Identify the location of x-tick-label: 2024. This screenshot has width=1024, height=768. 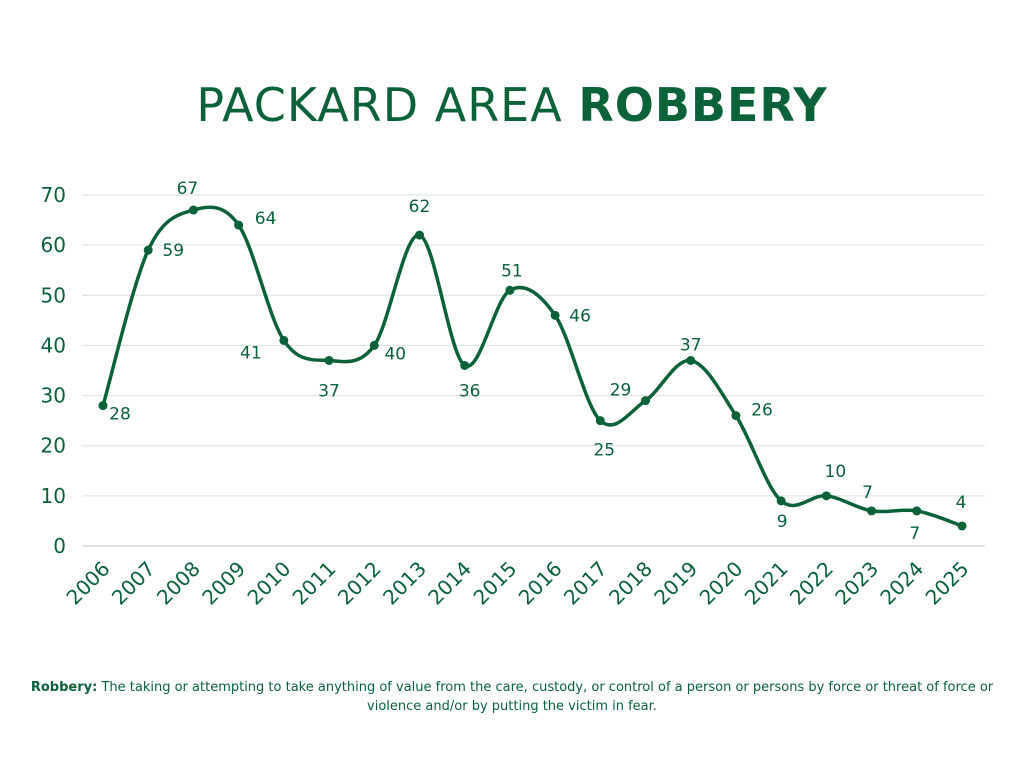
(901, 583).